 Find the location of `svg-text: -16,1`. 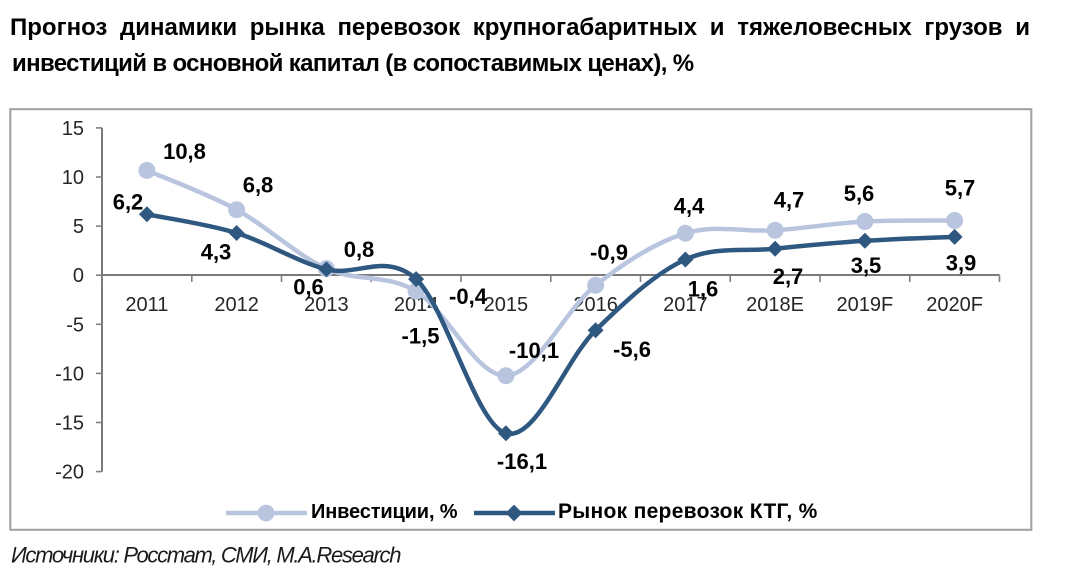

svg-text: -16,1 is located at coordinates (522, 461).